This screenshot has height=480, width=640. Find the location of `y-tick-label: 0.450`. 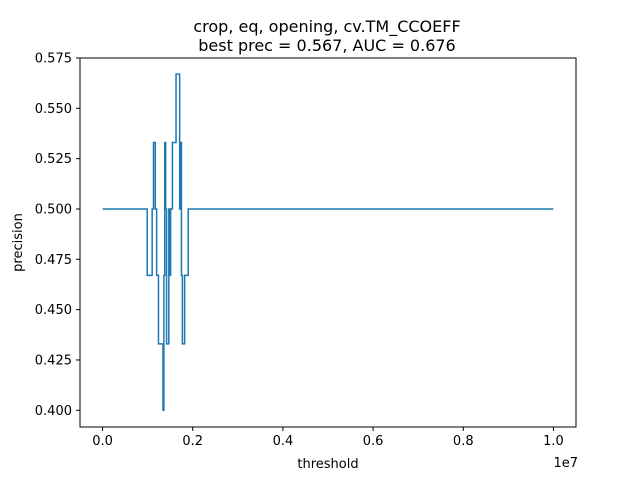

y-tick-label: 0.450 is located at coordinates (53, 310).